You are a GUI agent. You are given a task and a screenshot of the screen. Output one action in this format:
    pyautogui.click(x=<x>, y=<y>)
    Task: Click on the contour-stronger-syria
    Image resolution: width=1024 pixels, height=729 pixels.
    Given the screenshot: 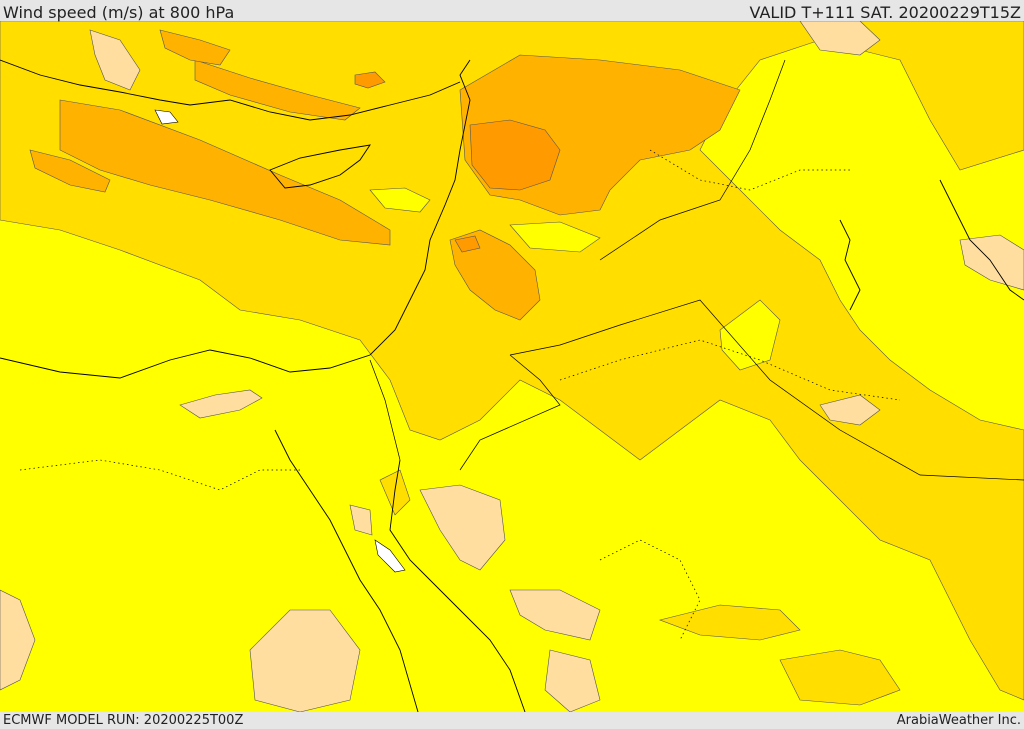 What is the action you would take?
    pyautogui.click(x=515, y=155)
    